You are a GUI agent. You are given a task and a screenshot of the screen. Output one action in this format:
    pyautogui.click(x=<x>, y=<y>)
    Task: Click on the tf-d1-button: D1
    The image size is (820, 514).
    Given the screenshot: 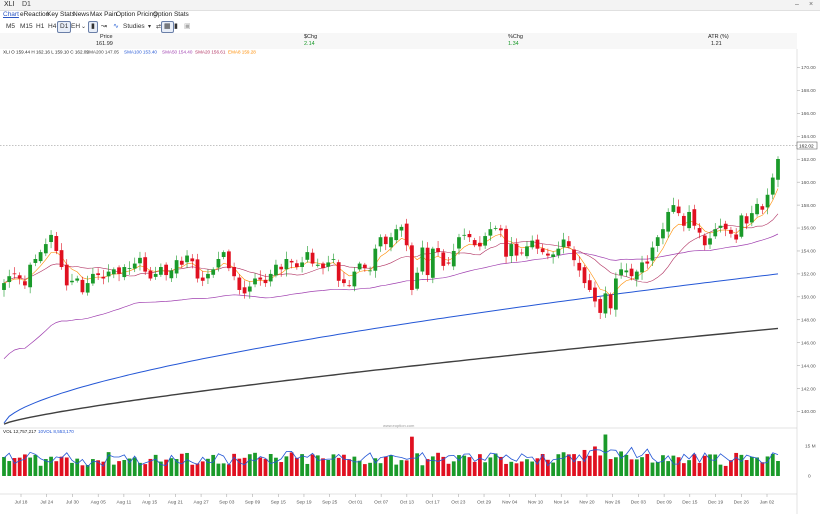 What is the action you would take?
    pyautogui.click(x=64, y=27)
    